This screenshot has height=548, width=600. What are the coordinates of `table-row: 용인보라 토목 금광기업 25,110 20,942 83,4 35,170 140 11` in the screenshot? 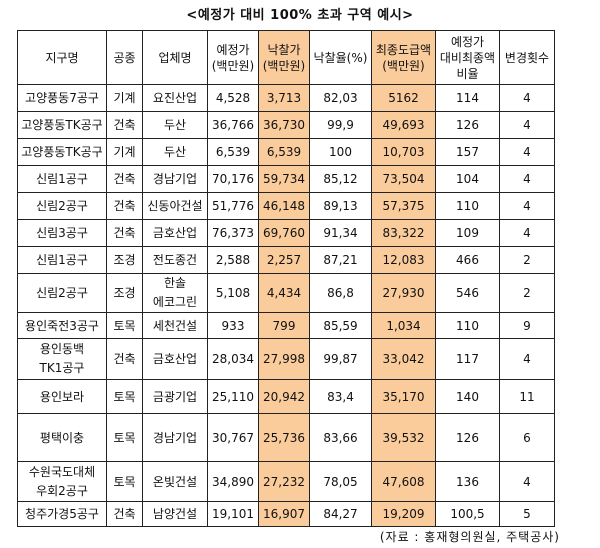 It's located at (286, 396).